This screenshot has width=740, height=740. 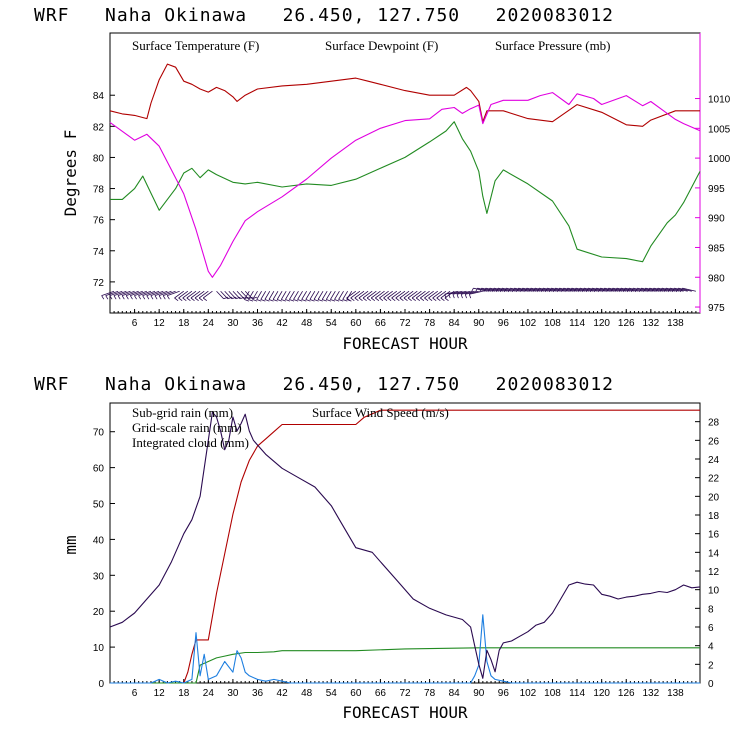 I want to click on x-tick-label: 84, so click(x=455, y=323).